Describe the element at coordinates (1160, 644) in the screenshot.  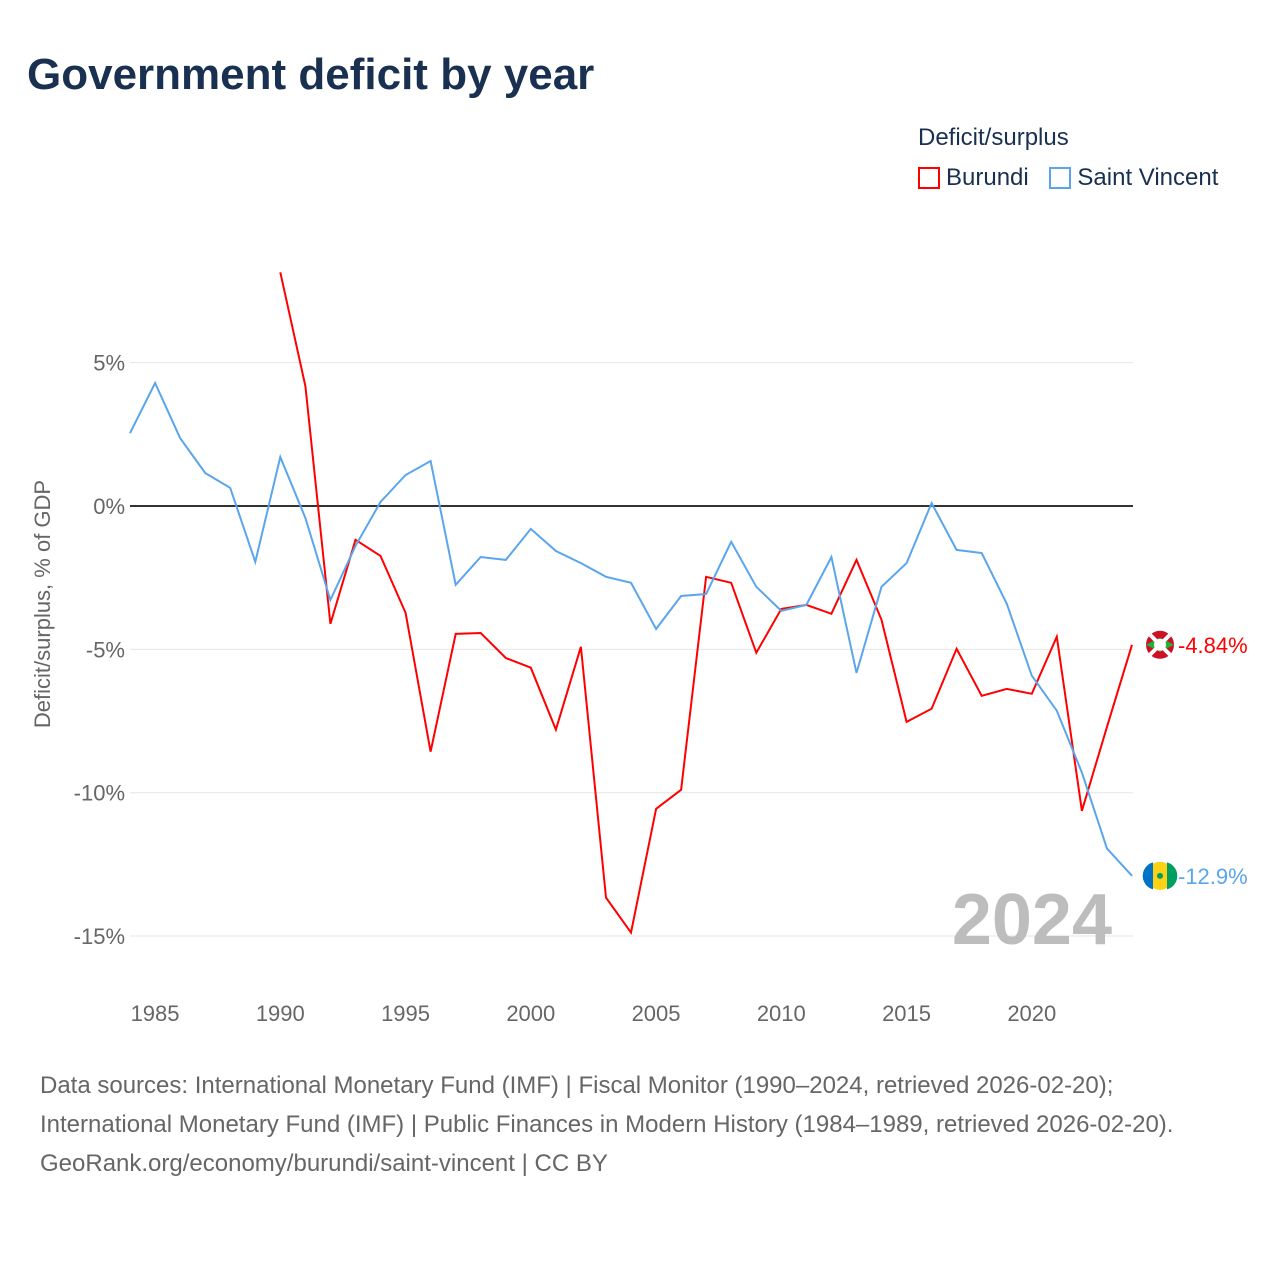
I see `burundi-flag-icon` at that location.